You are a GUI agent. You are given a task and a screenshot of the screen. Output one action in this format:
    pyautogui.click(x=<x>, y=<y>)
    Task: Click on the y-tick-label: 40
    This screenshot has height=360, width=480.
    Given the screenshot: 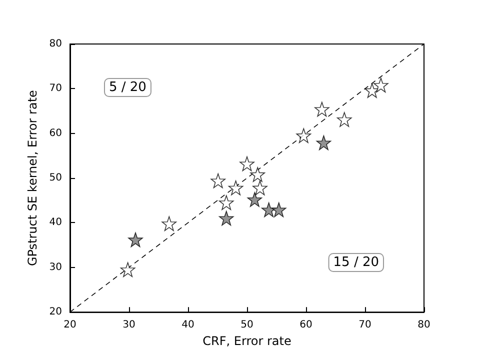 What is the action you would take?
    pyautogui.click(x=55, y=222)
    